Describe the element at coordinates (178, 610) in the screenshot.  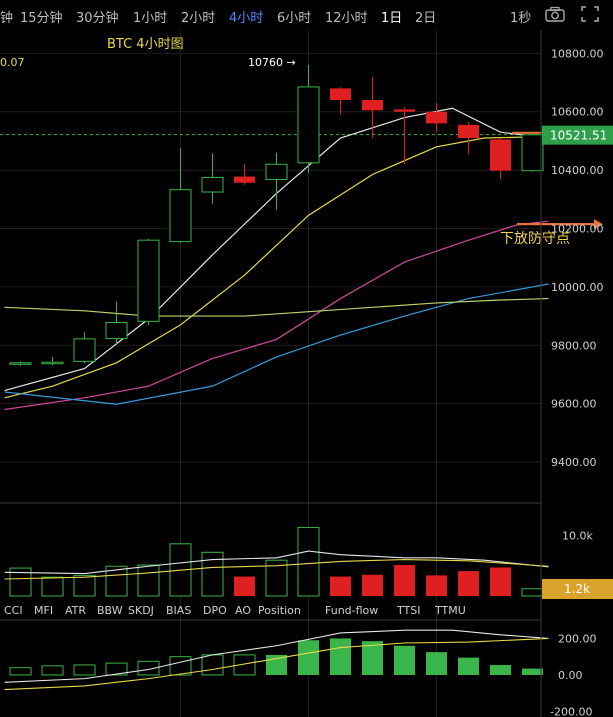
I see `indicator-tab-bias: BIAS` at that location.